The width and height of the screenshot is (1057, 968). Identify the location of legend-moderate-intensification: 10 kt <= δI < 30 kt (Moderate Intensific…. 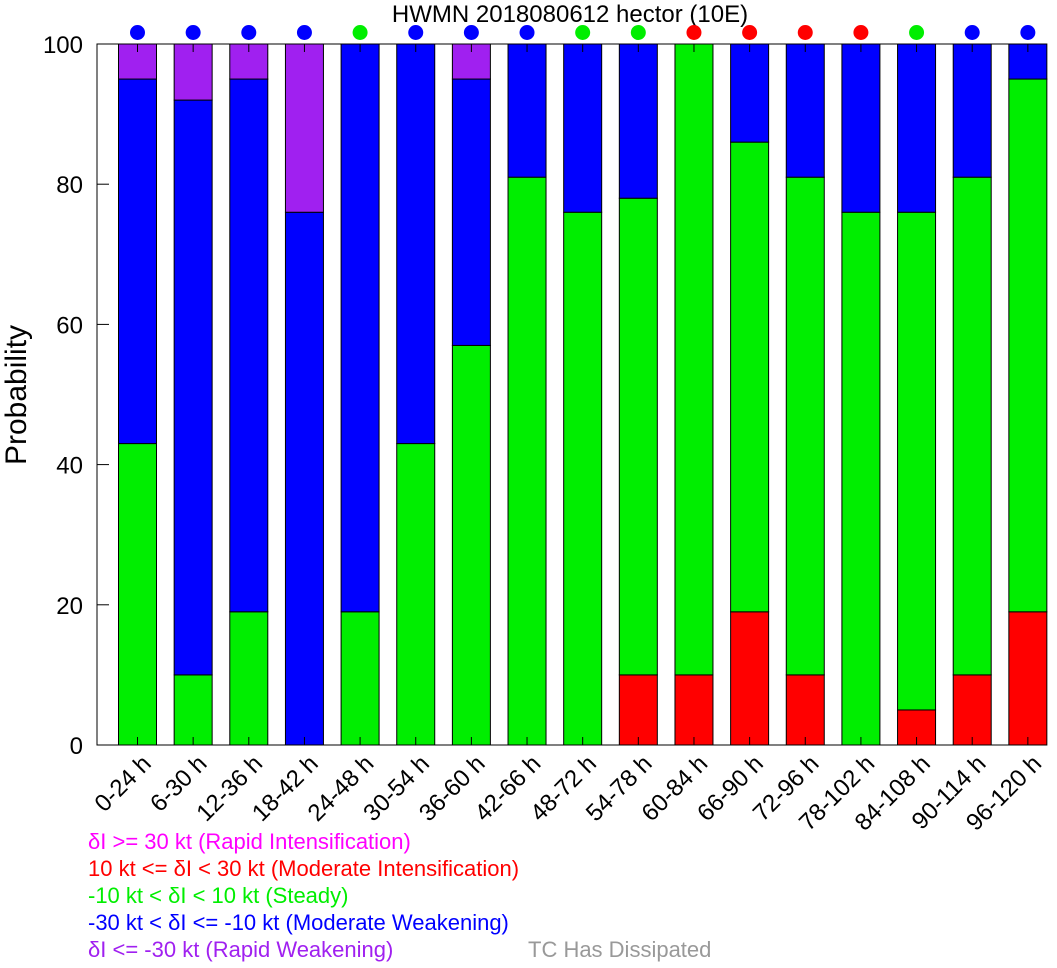
(304, 868).